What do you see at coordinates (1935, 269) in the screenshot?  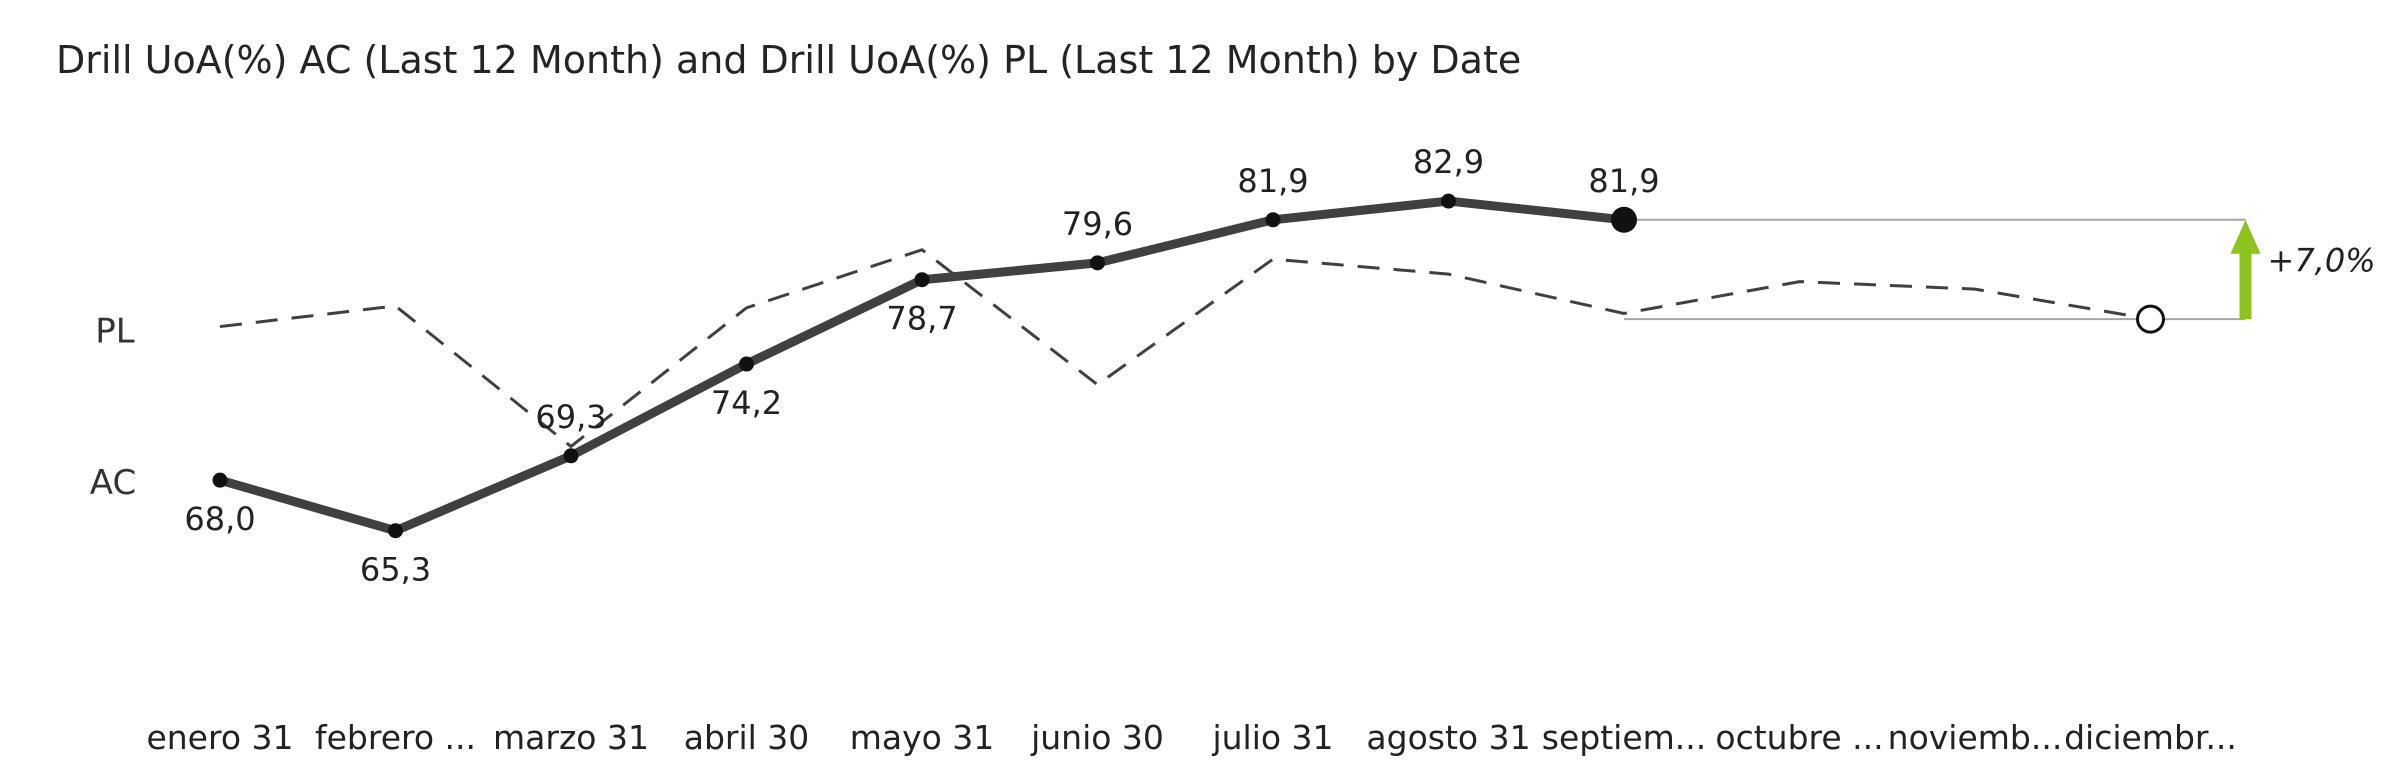 I see `variance-reference-lines` at bounding box center [1935, 269].